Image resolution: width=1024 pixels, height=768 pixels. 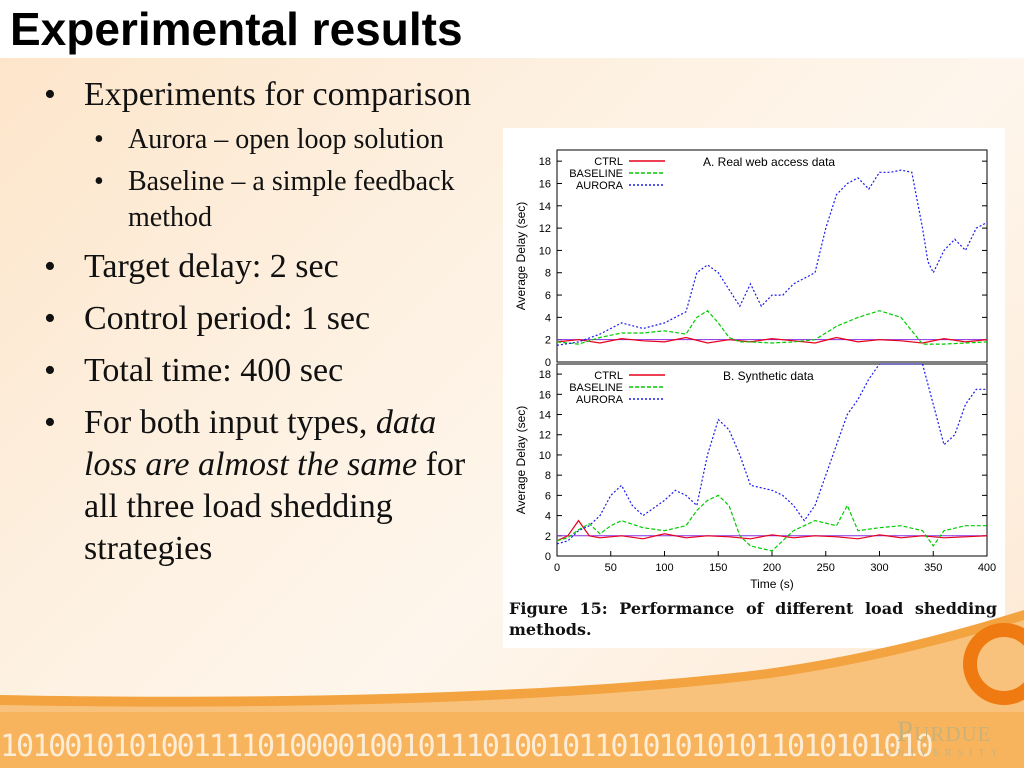 What do you see at coordinates (548, 476) in the screenshot?
I see `y-tick-label-2-8: 8` at bounding box center [548, 476].